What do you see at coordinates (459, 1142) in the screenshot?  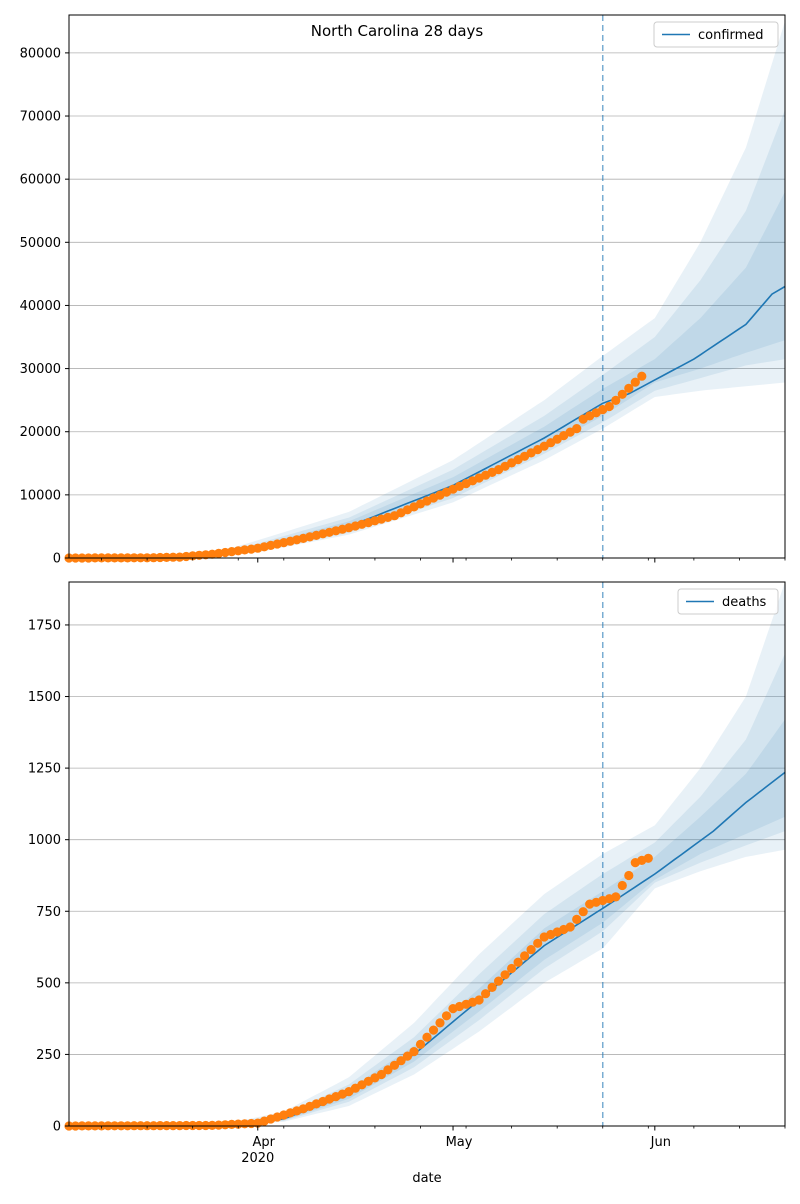 I see `x-tick-label: May` at bounding box center [459, 1142].